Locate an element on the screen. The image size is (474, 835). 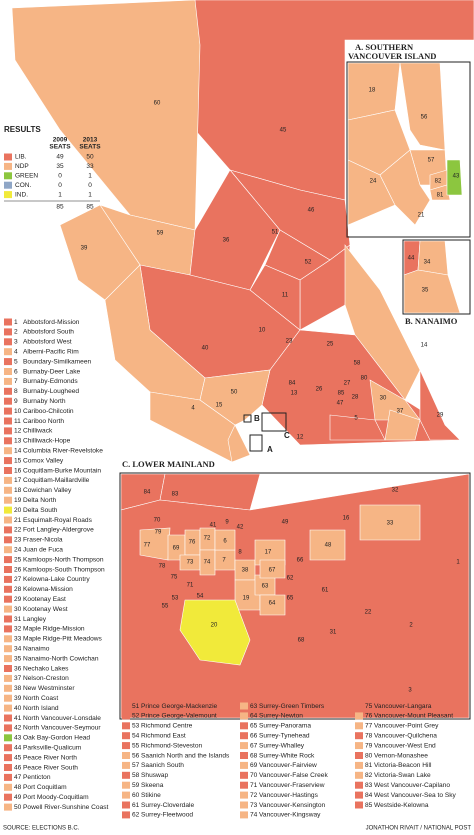
district-name: Burnaby-Edmonds is located at coordinates (50, 381).